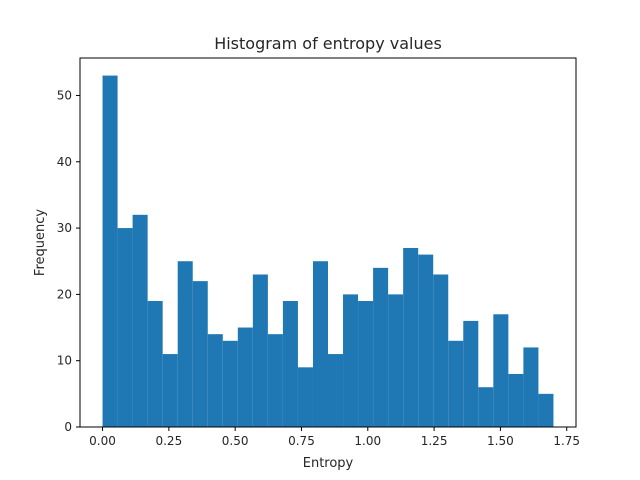 This screenshot has height=480, width=640. What do you see at coordinates (328, 463) in the screenshot?
I see `x-axis-label: Entropy` at bounding box center [328, 463].